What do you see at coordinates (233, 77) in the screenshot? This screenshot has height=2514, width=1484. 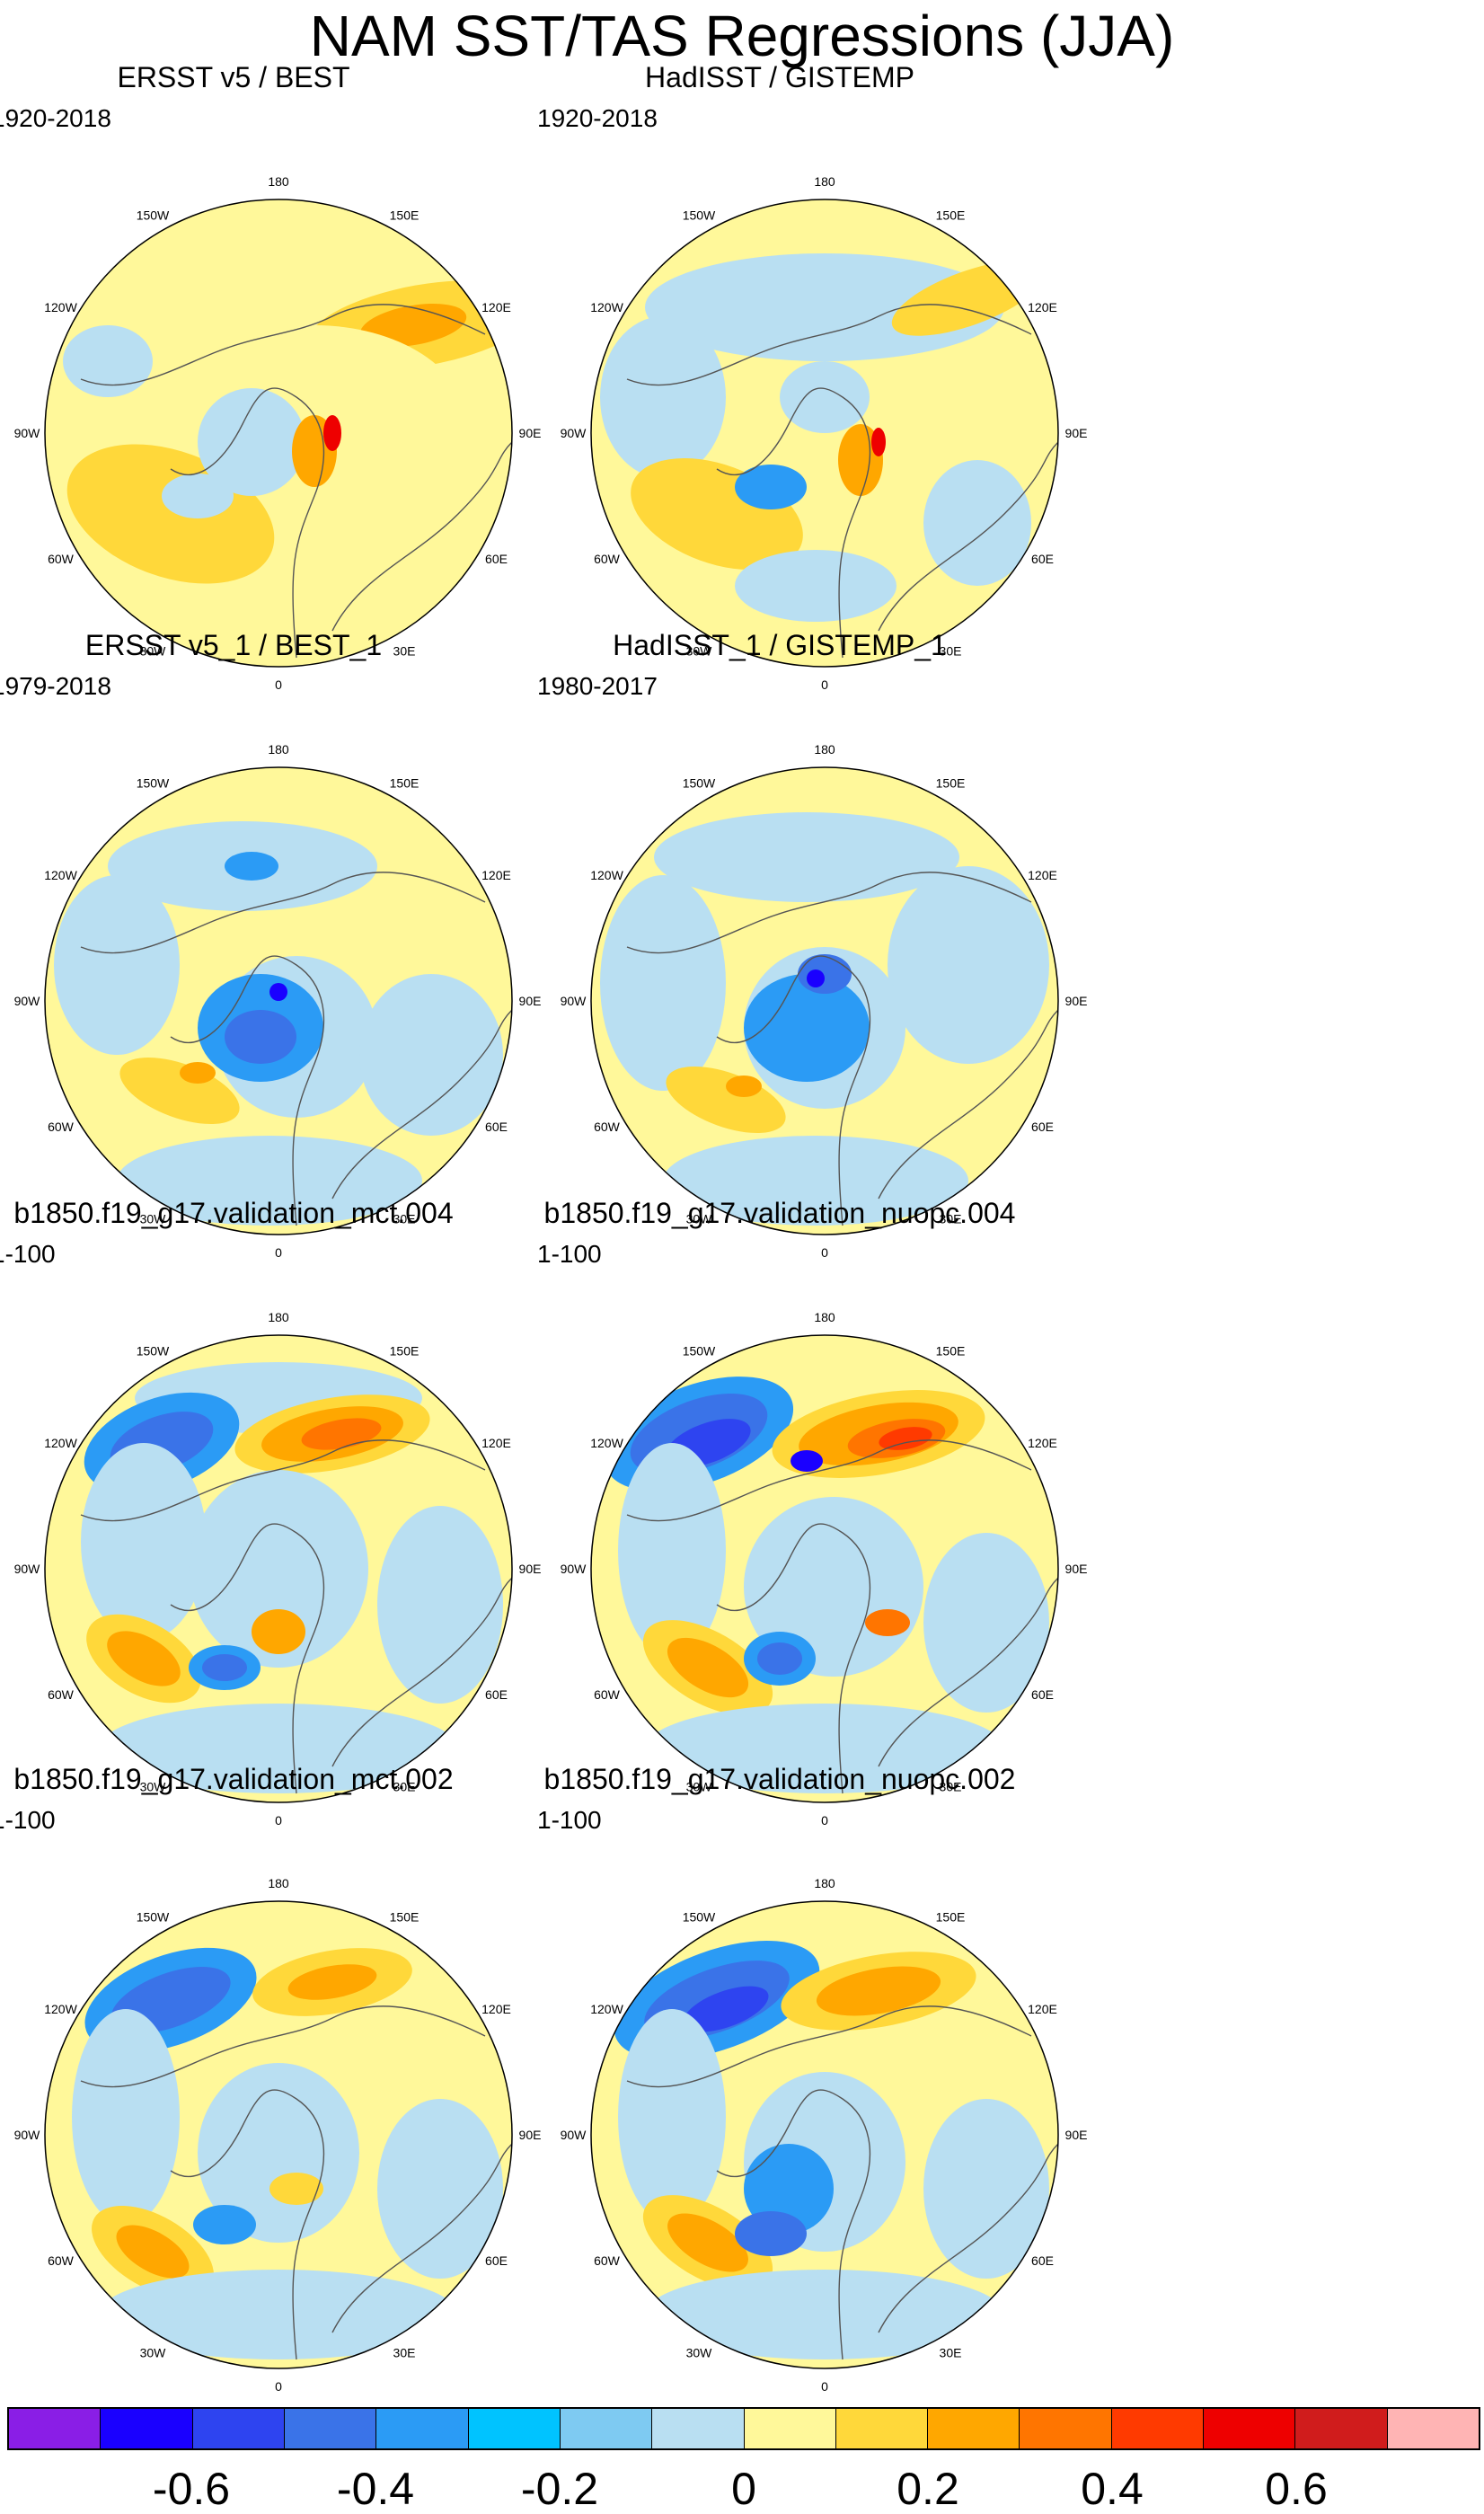 I see `panel-title: ERSST v5 / BEST` at bounding box center [233, 77].